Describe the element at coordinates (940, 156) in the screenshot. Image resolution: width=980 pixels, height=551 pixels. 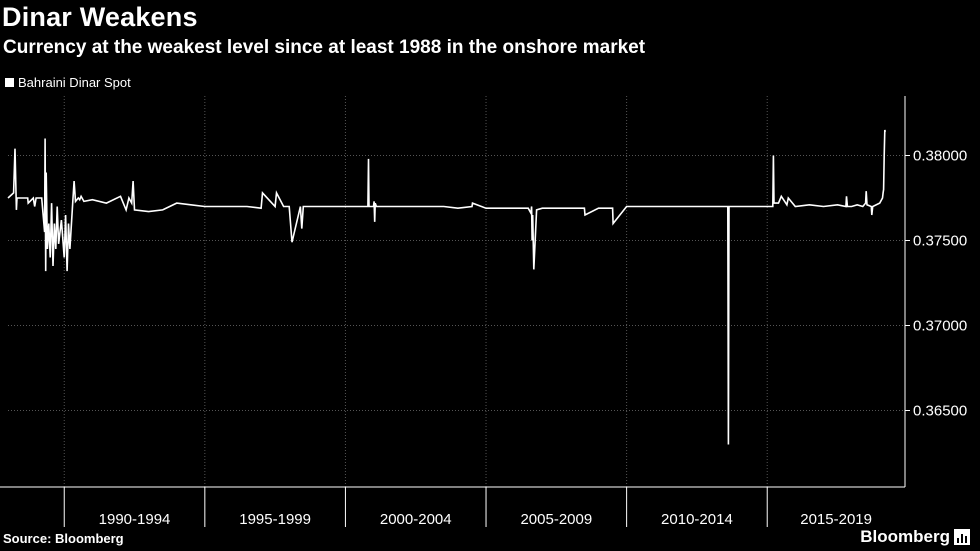
I see `y-tick-label: 0.38000` at that location.